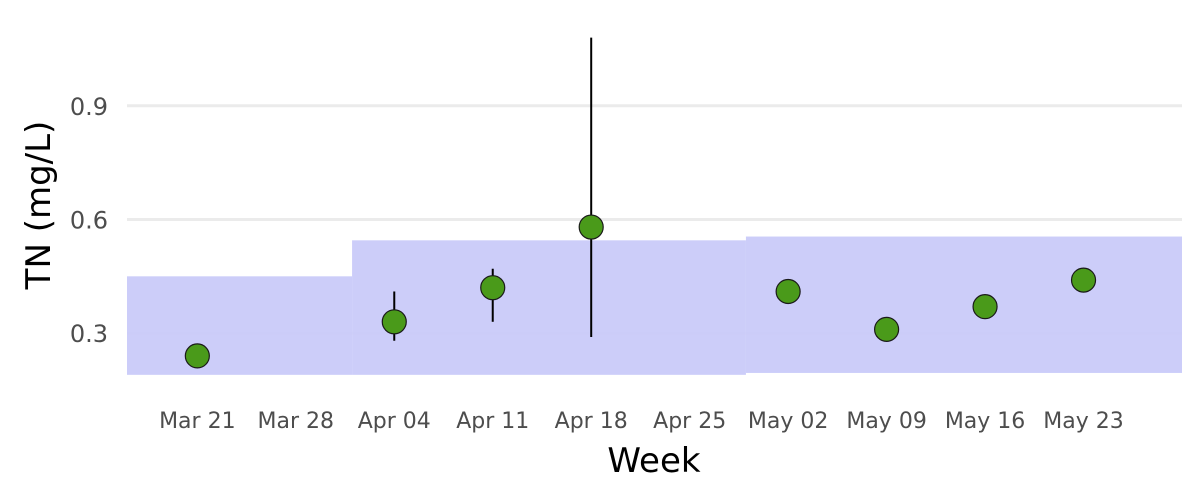 Image resolution: width=1200 pixels, height=500 pixels. Describe the element at coordinates (591, 421) in the screenshot. I see `x-tick-label-4: Apr 18` at that location.